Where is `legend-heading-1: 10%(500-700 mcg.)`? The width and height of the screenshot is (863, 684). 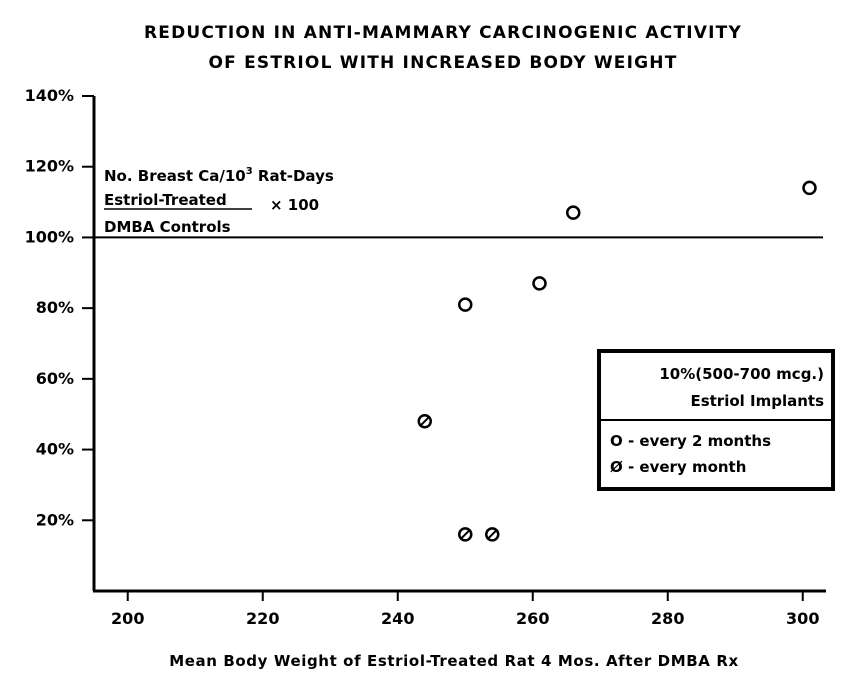 legend-heading-1: 10%(500-700 mcg.) is located at coordinates (741, 374).